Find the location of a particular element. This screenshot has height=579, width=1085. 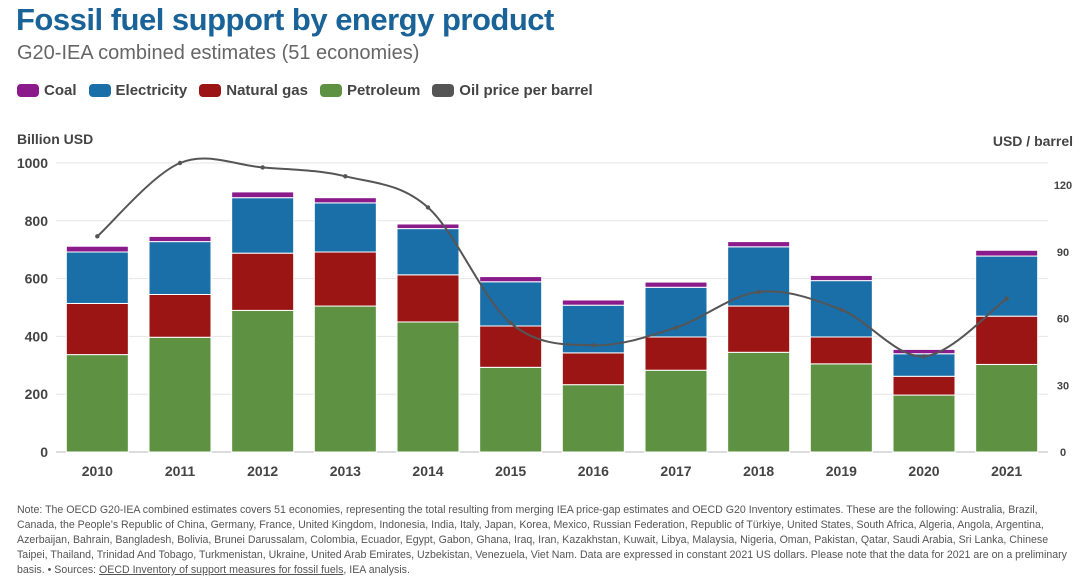

x-tick-label: 2011 is located at coordinates (180, 471).